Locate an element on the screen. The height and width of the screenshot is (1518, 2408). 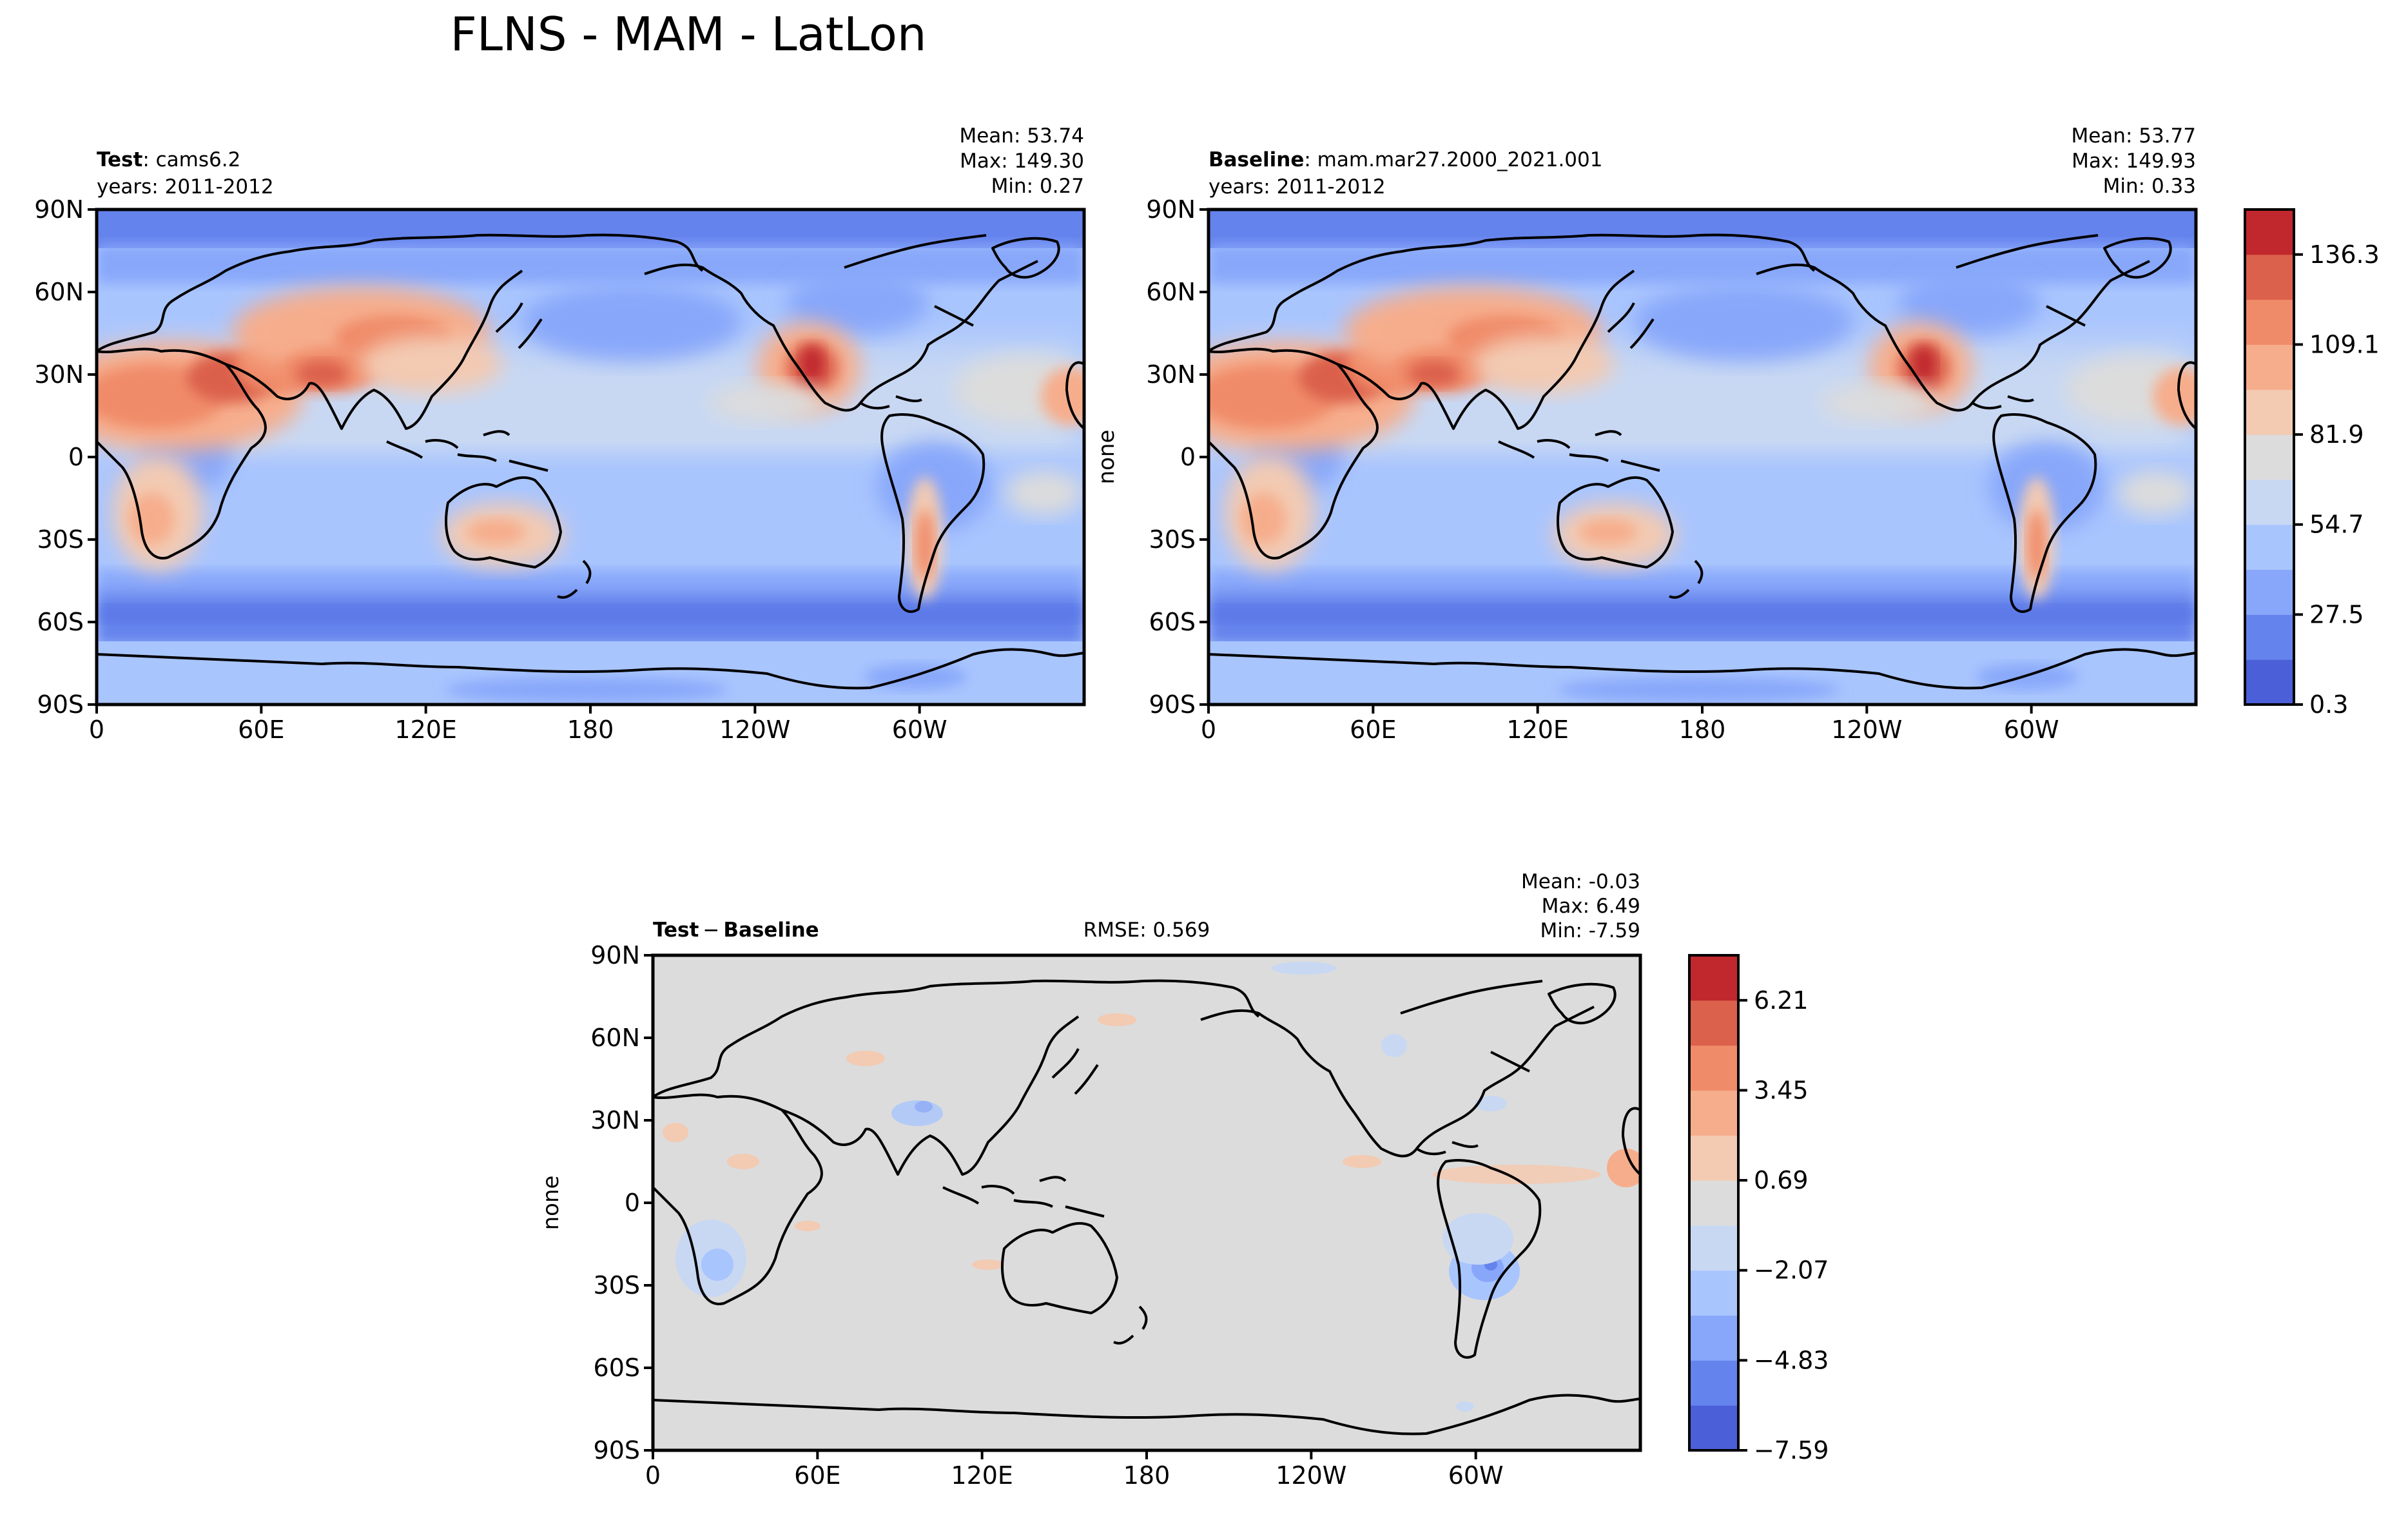
colorbar-tick-label: 3.45 is located at coordinates (1781, 1090).